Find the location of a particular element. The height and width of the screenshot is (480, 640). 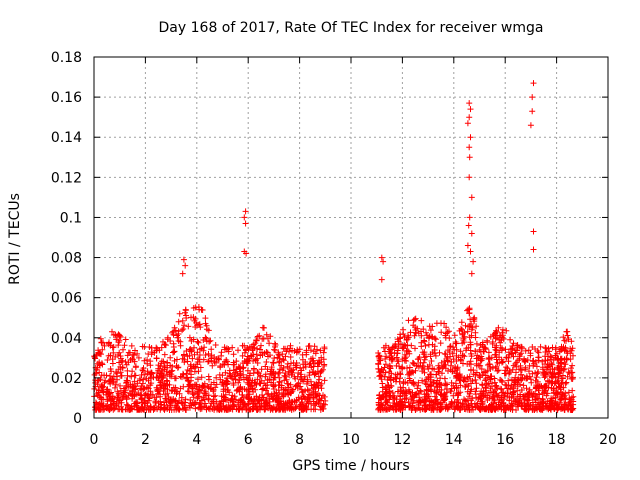

y-tick-label: 0.04 is located at coordinates (66, 339).